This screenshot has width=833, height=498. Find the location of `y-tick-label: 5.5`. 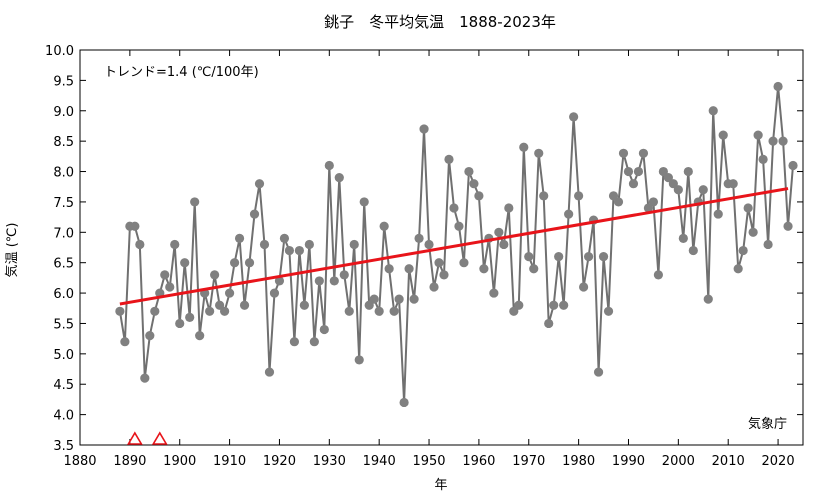

y-tick-label: 5.5 is located at coordinates (63, 324).